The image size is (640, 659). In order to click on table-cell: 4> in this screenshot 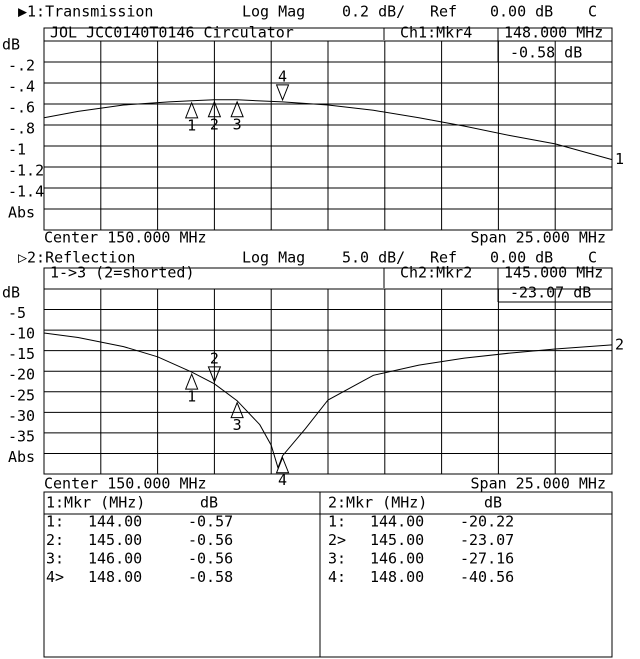, I will do `click(55, 577)`.